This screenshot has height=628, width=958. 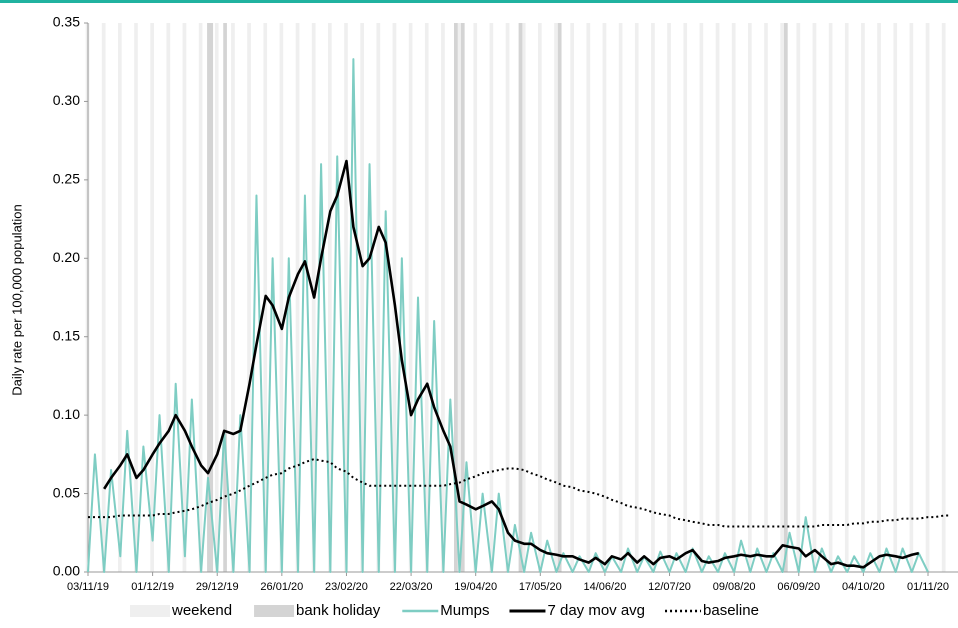 I want to click on x-tick-label: 09/08/20, so click(x=734, y=587).